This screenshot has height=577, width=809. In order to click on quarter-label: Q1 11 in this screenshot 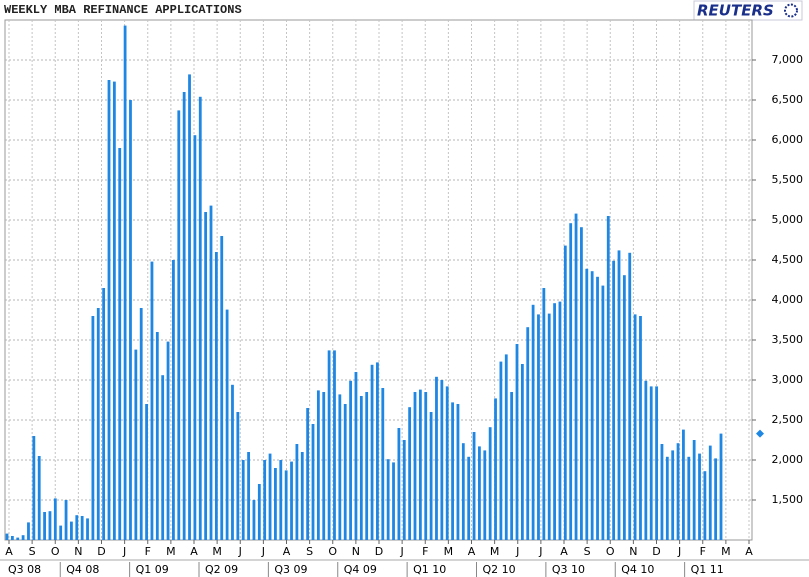, I will do `click(707, 569)`.